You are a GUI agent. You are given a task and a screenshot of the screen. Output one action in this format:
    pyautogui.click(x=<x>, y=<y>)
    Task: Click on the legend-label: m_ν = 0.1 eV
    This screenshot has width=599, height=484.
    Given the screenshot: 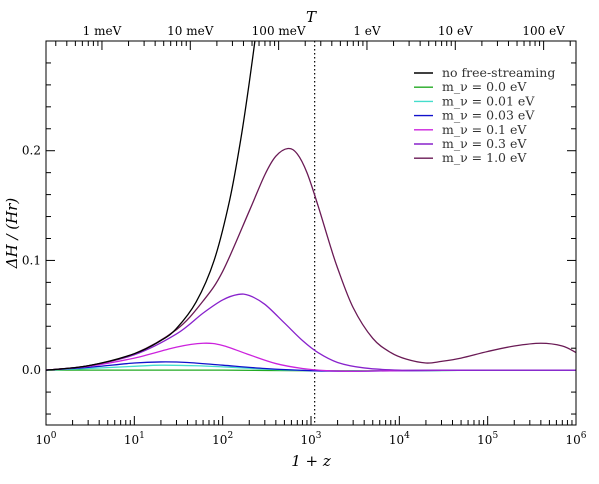 What is the action you would take?
    pyautogui.click(x=484, y=129)
    